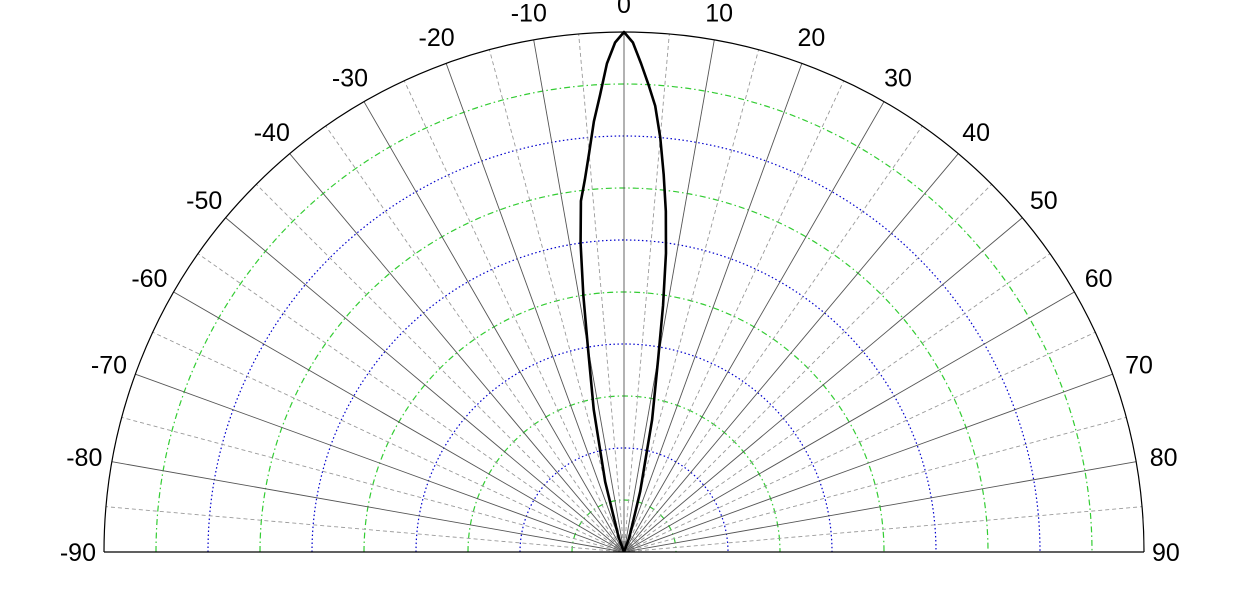 The width and height of the screenshot is (1242, 600). What do you see at coordinates (78, 553) in the screenshot?
I see `angle-tick-label: -90` at bounding box center [78, 553].